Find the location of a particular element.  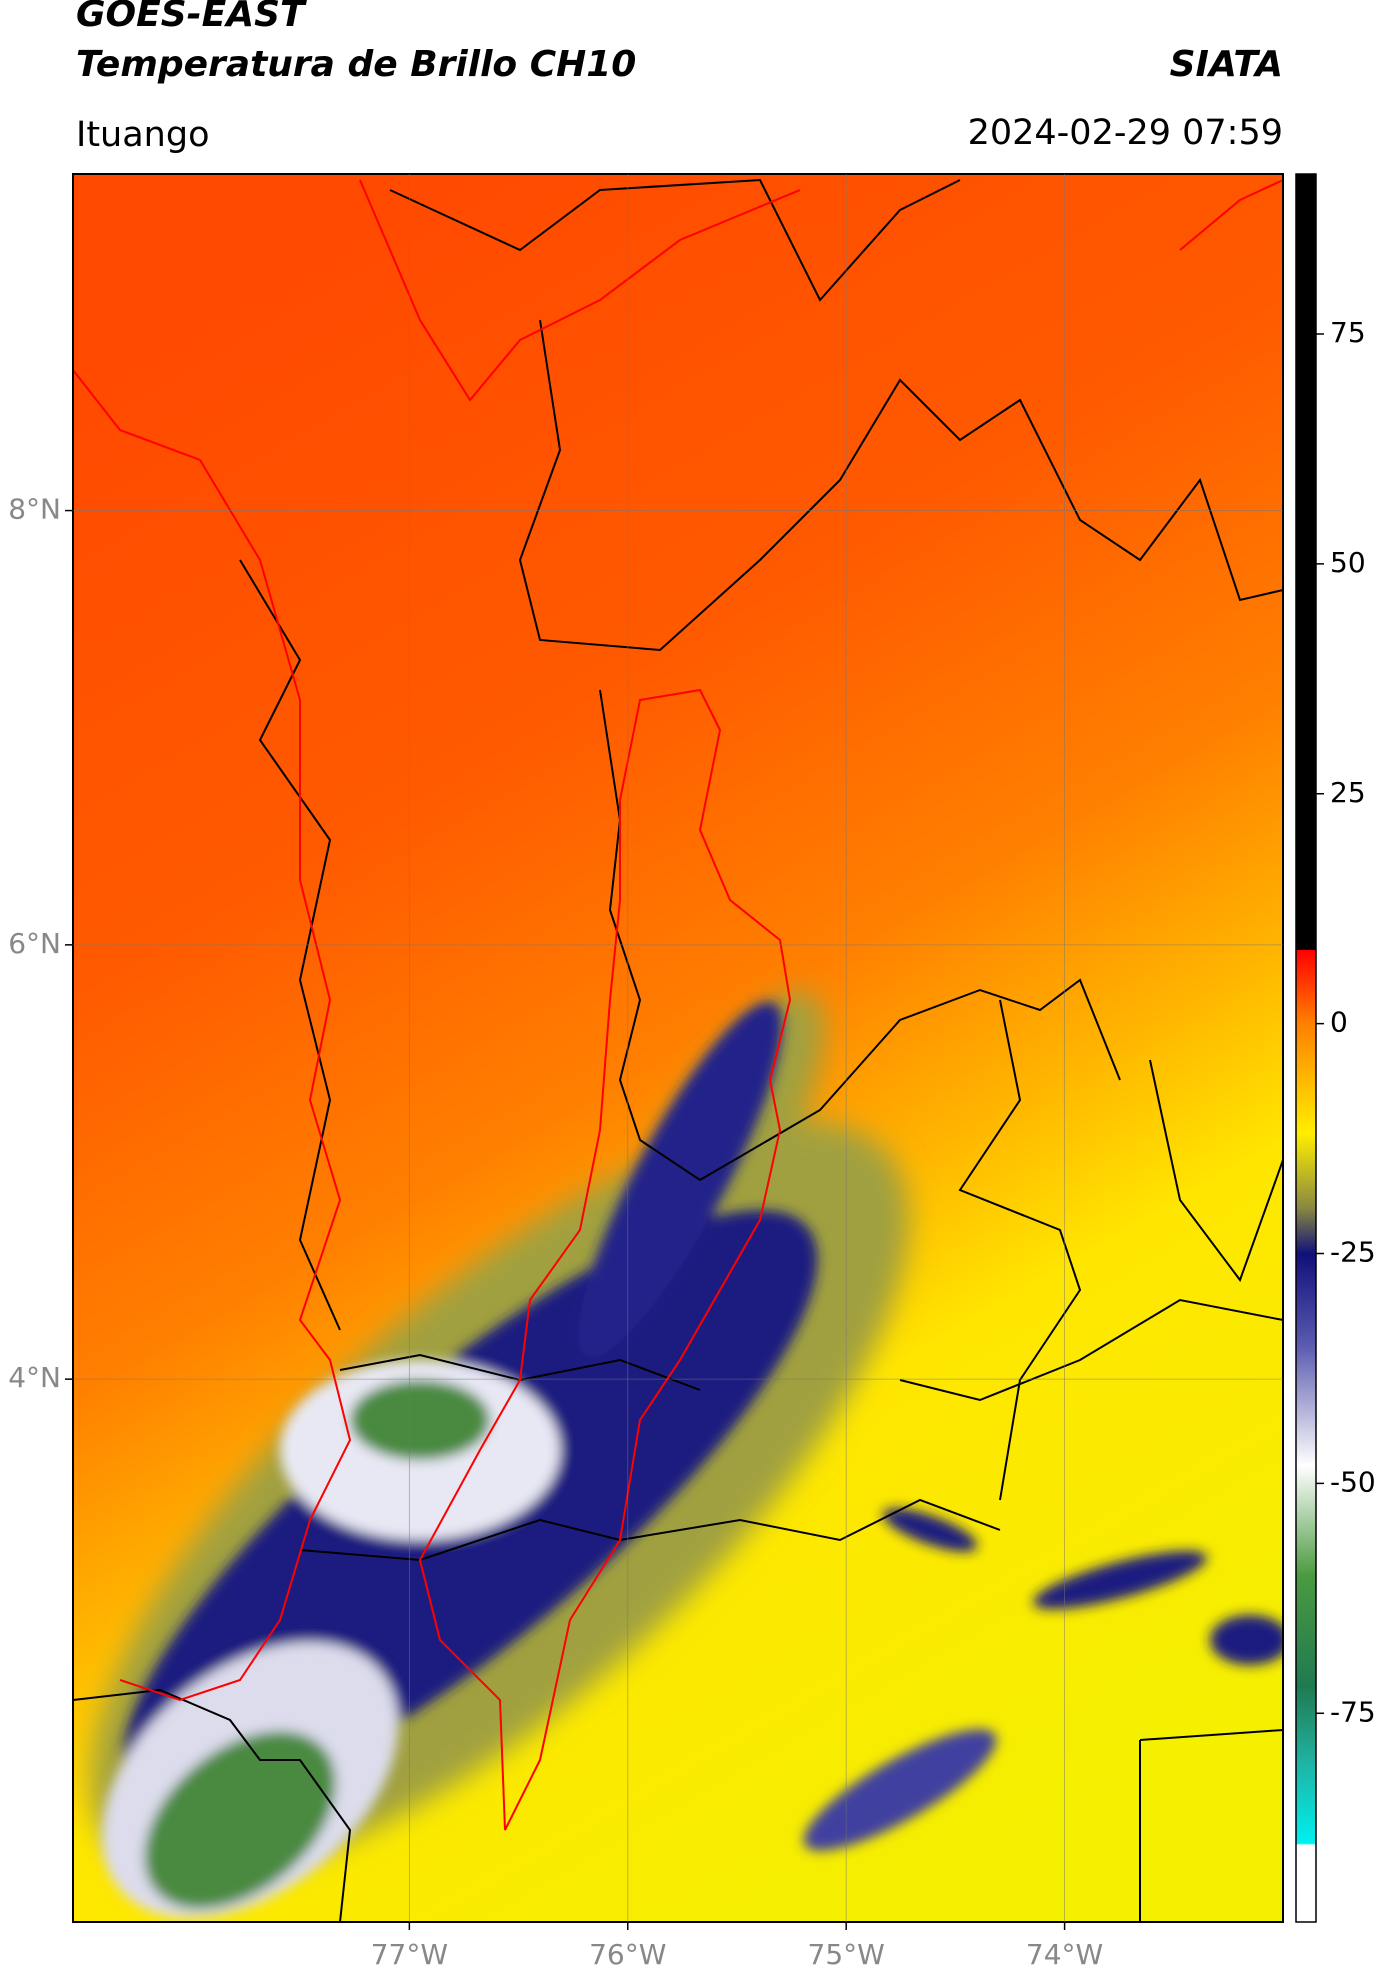

location: Ituango is located at coordinates (143, 135).